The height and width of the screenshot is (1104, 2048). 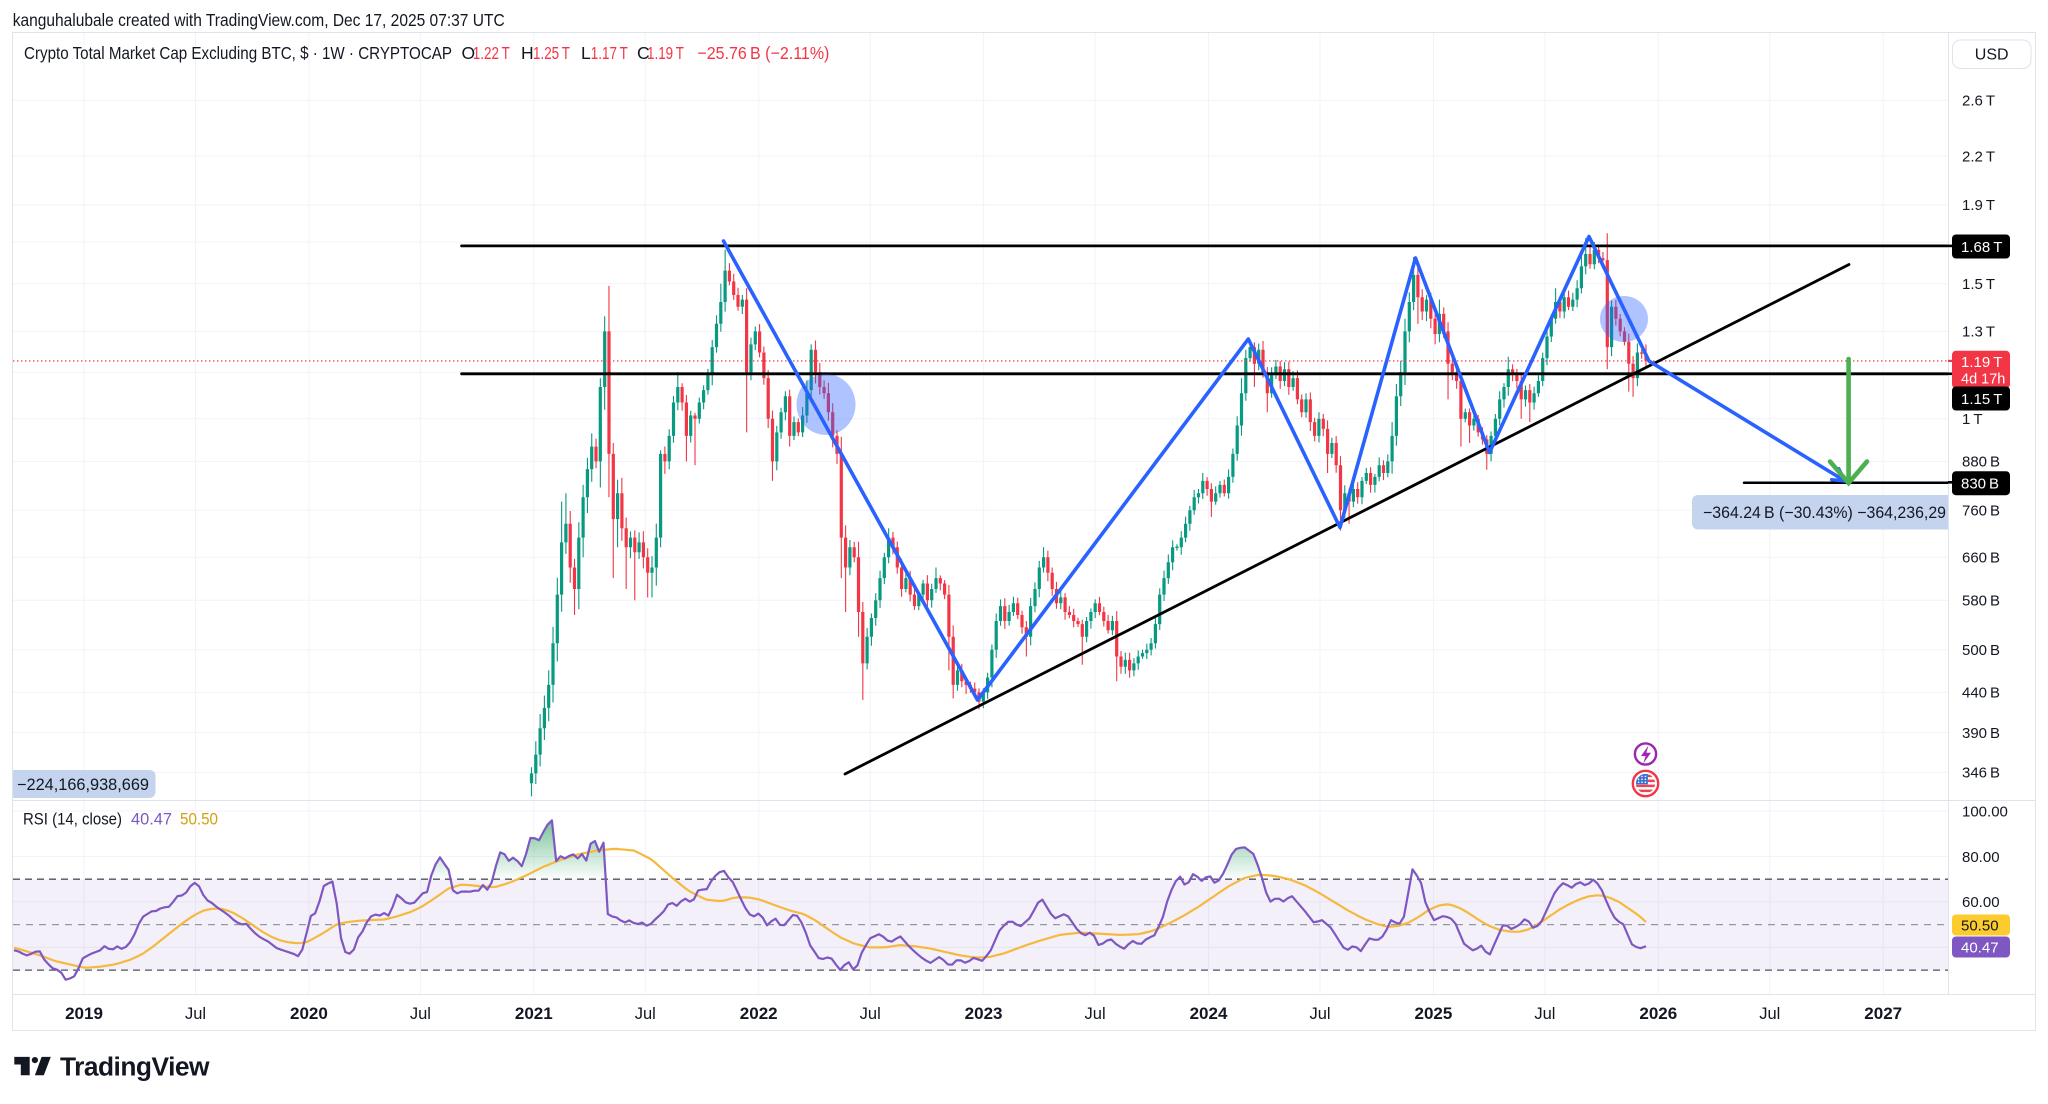 What do you see at coordinates (1981, 857) in the screenshot?
I see `svg-text: 80.00` at bounding box center [1981, 857].